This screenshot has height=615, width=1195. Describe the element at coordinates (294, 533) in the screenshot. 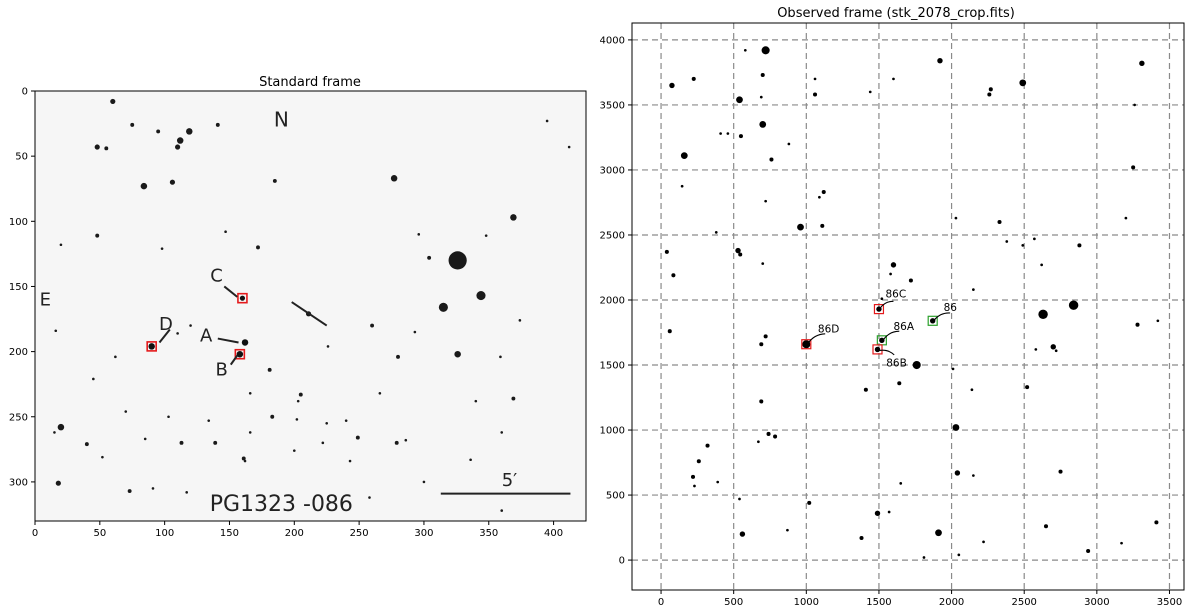

I see `x-tick-label: 200` at that location.